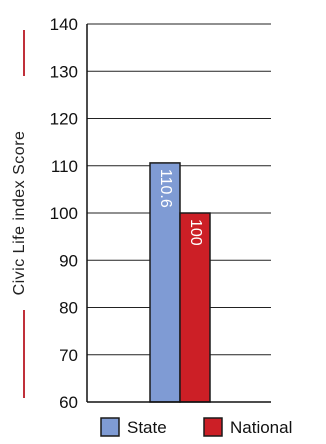 The image size is (326, 444). What do you see at coordinates (64, 71) in the screenshot?
I see `y-tick-label: 130` at bounding box center [64, 71].